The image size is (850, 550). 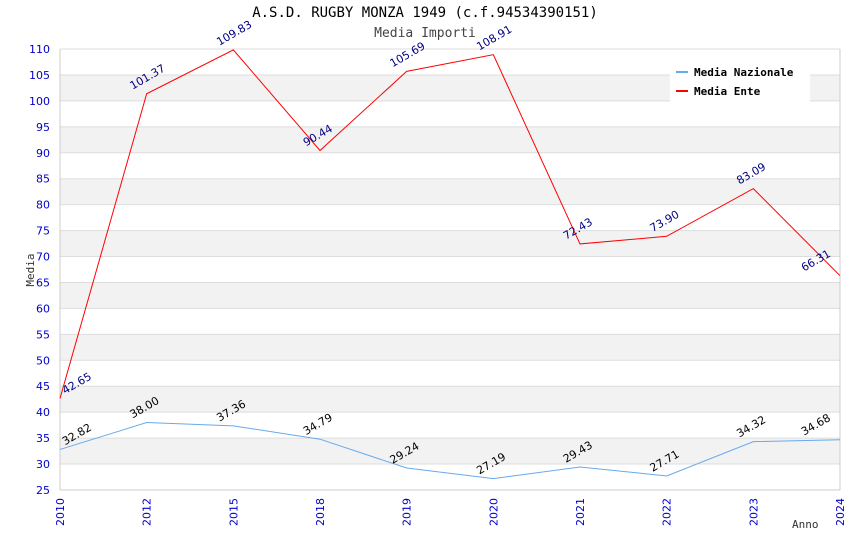 What do you see at coordinates (233, 512) in the screenshot?
I see `x-tick-label: 2015` at bounding box center [233, 512].